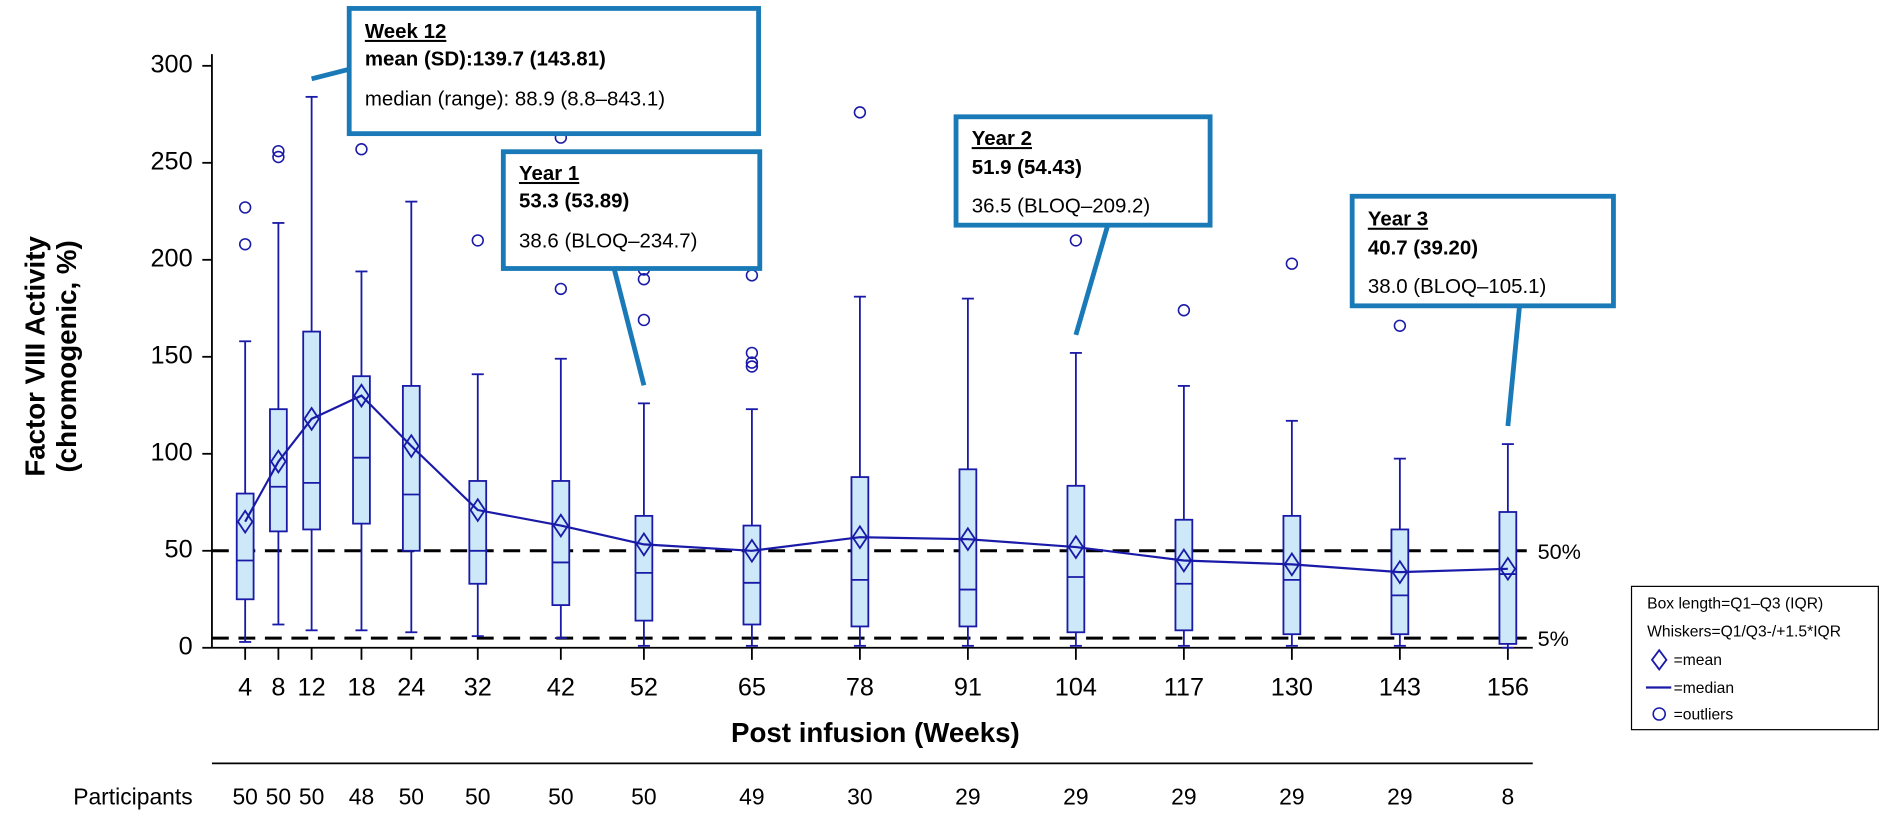 The image size is (1888, 819). Describe the element at coordinates (515, 98) in the screenshot. I see `callout-median: median (range): 88.9 (8.8–843.1)` at that location.